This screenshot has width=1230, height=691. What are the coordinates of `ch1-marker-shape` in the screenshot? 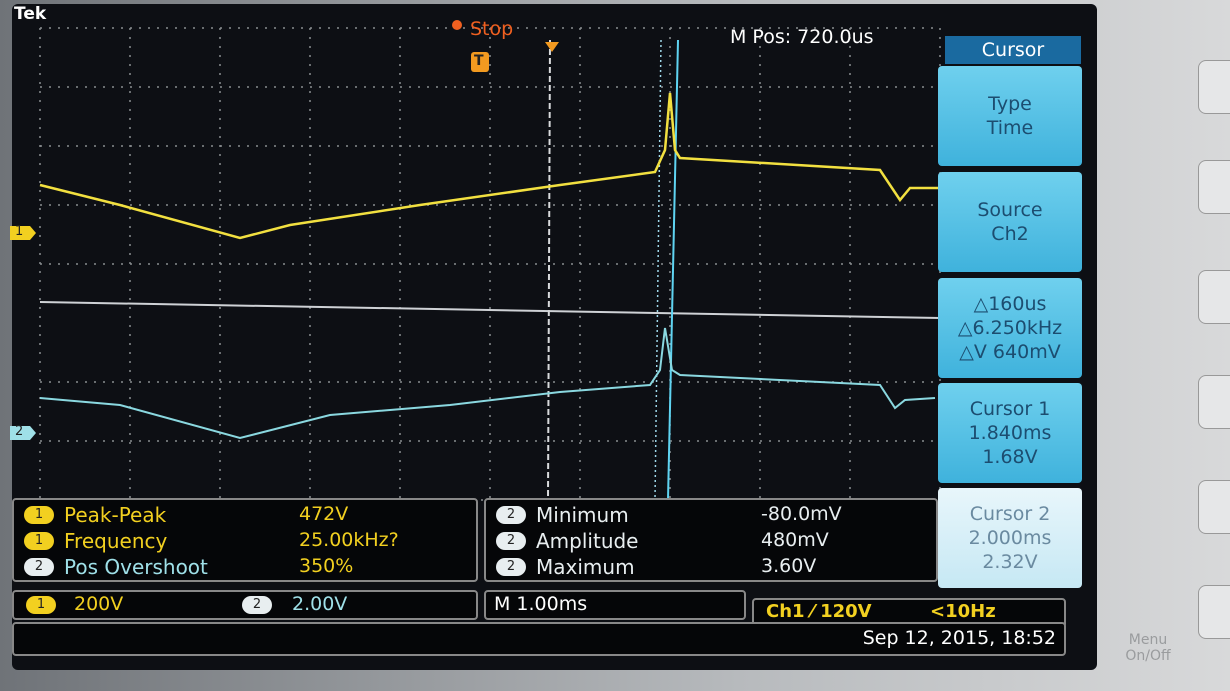 It's located at (23, 233).